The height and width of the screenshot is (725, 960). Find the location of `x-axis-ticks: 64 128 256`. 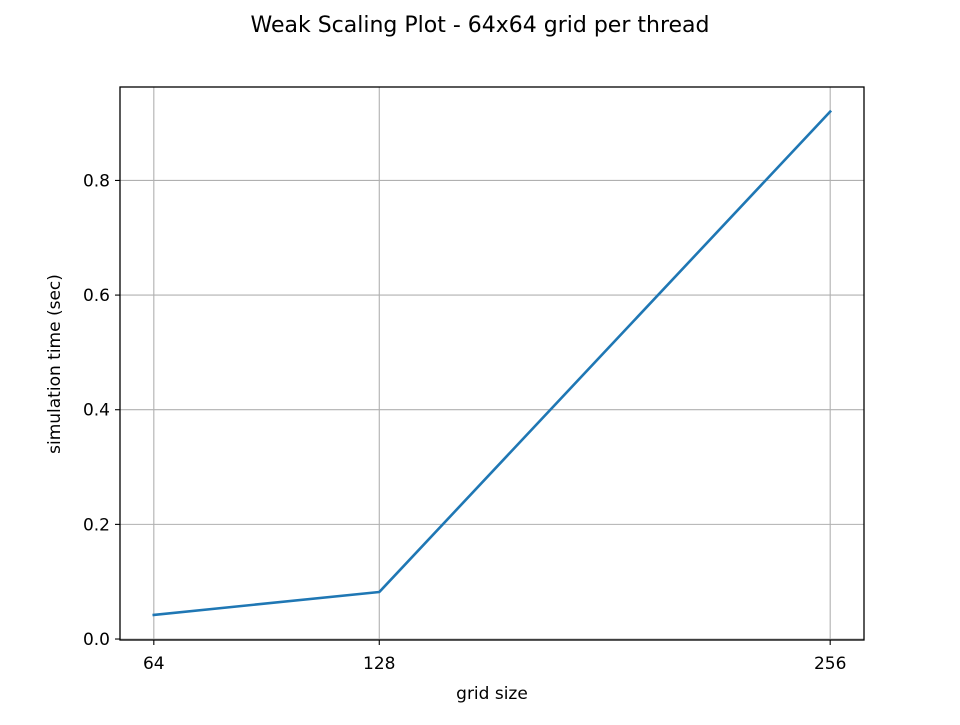

x-axis-ticks: 64 128 256 is located at coordinates (494, 657).